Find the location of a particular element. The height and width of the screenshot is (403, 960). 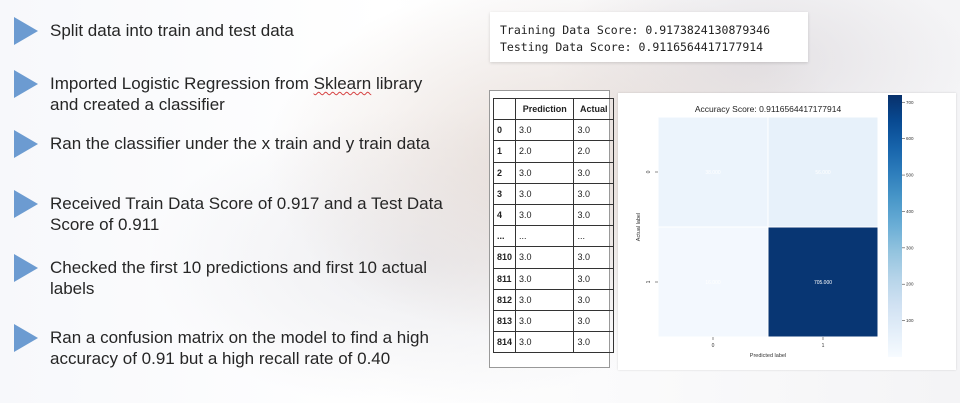

row-index: 810 is located at coordinates (504, 257).